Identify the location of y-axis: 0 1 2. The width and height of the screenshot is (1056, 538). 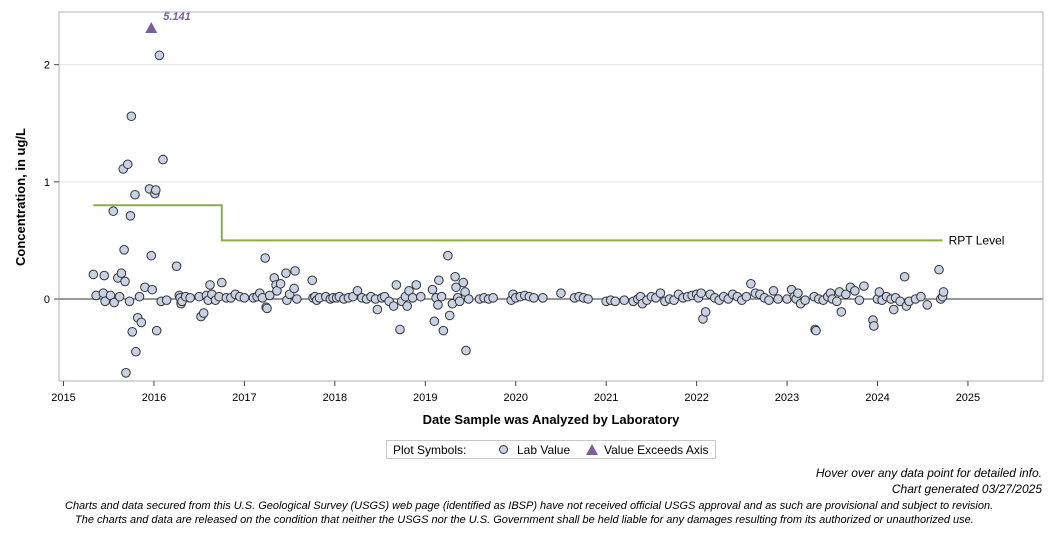
(51, 183).